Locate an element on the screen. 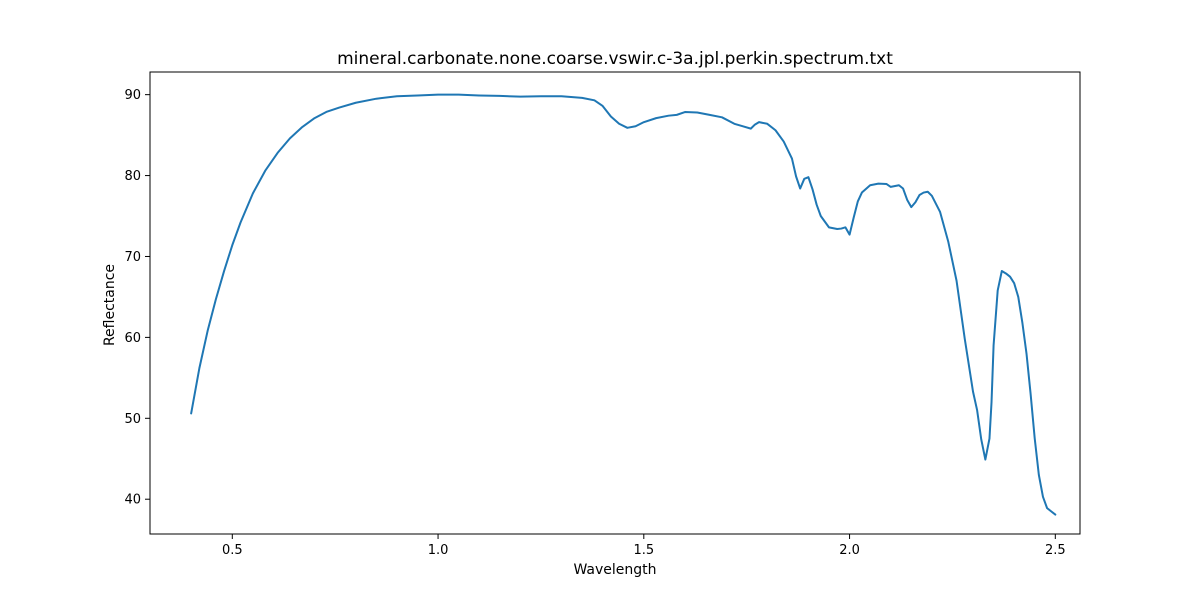 This screenshot has height=600, width=1200. y-tick-label: 50 is located at coordinates (132, 419).